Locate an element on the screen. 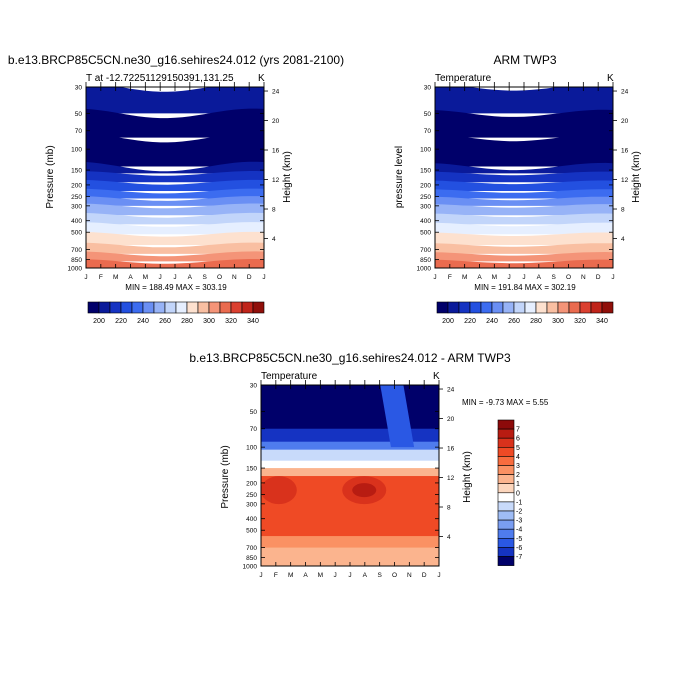  diff-ylabel: Pressure (mb) is located at coordinates (225, 476).